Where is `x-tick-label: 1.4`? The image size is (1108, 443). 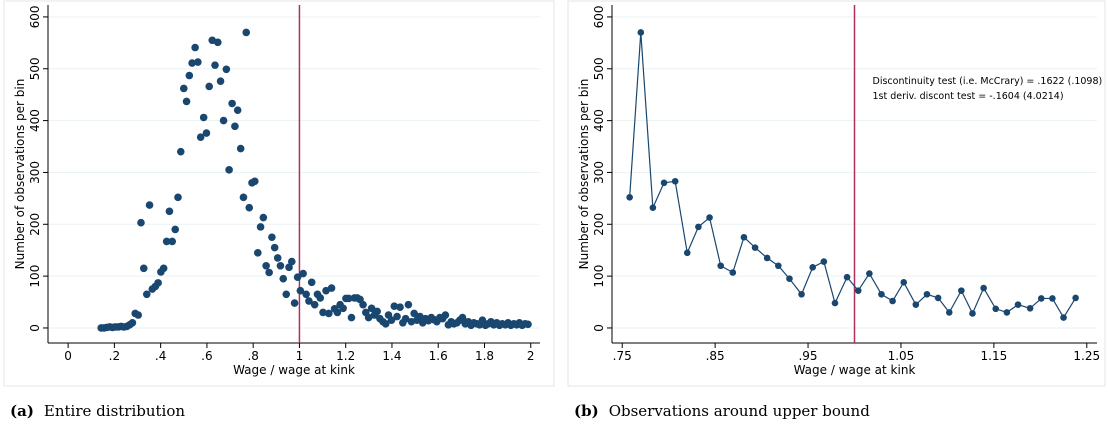 x-tick-label: 1.4 is located at coordinates (391, 356).